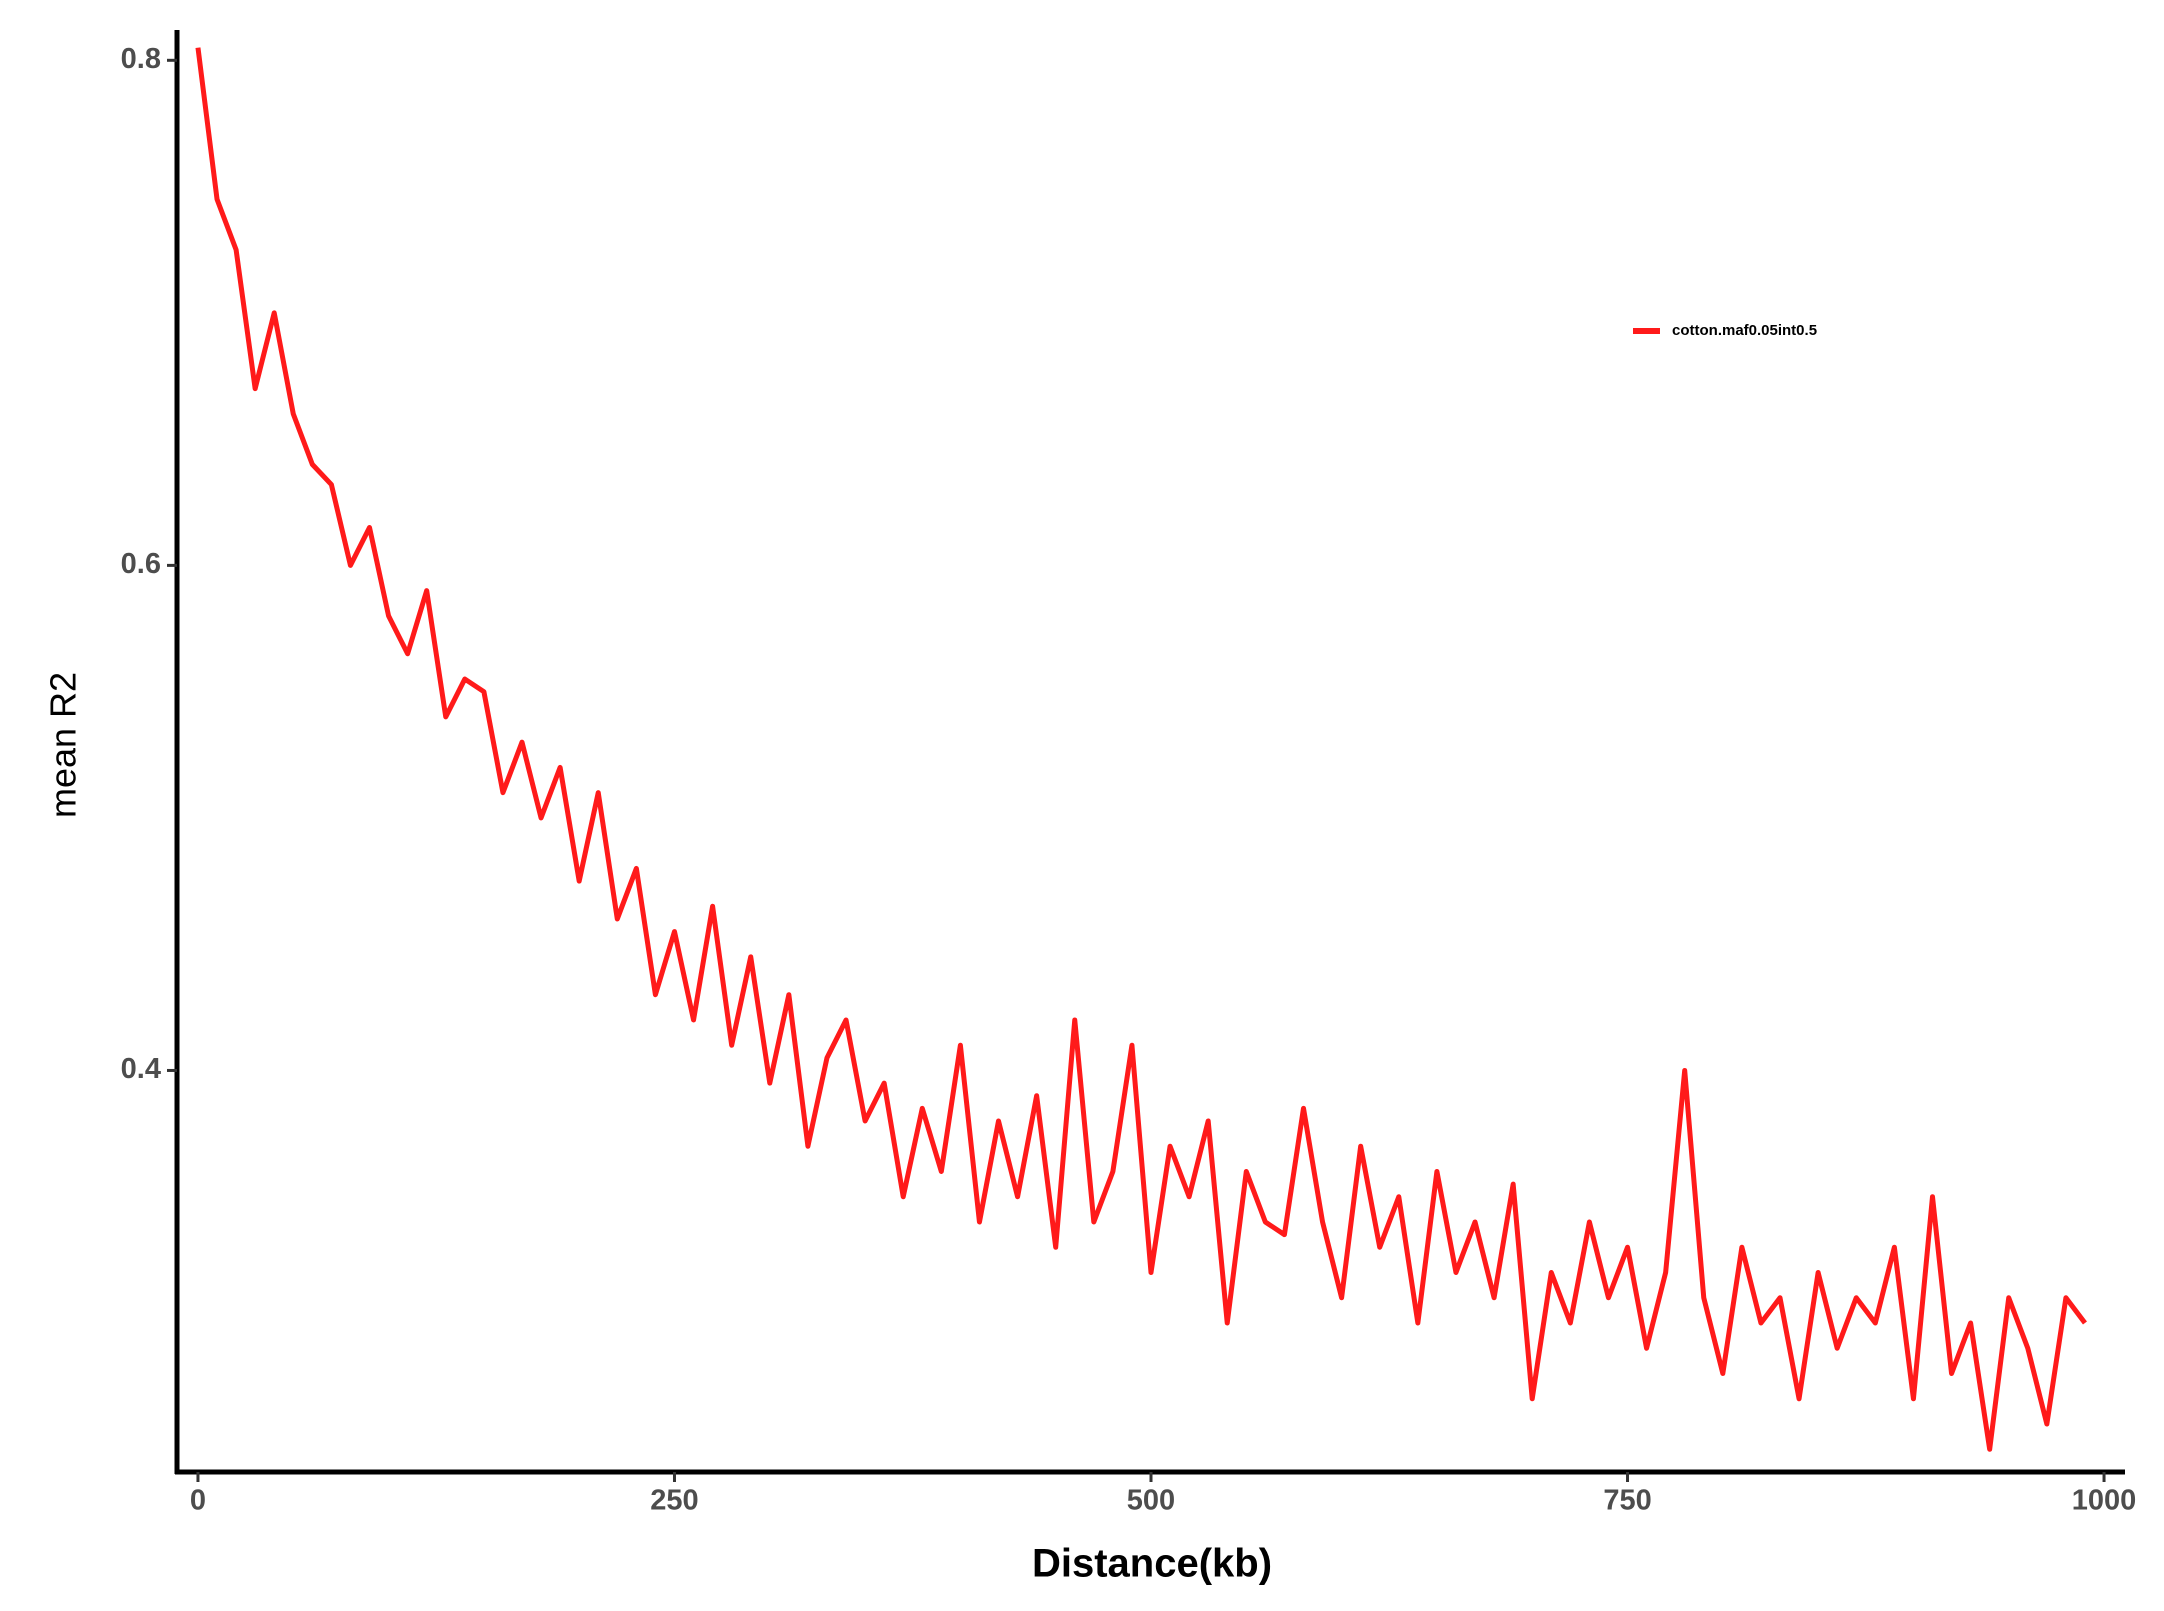 The image size is (2164, 1611). Describe the element at coordinates (198, 1501) in the screenshot. I see `x-tick-label: 0` at that location.